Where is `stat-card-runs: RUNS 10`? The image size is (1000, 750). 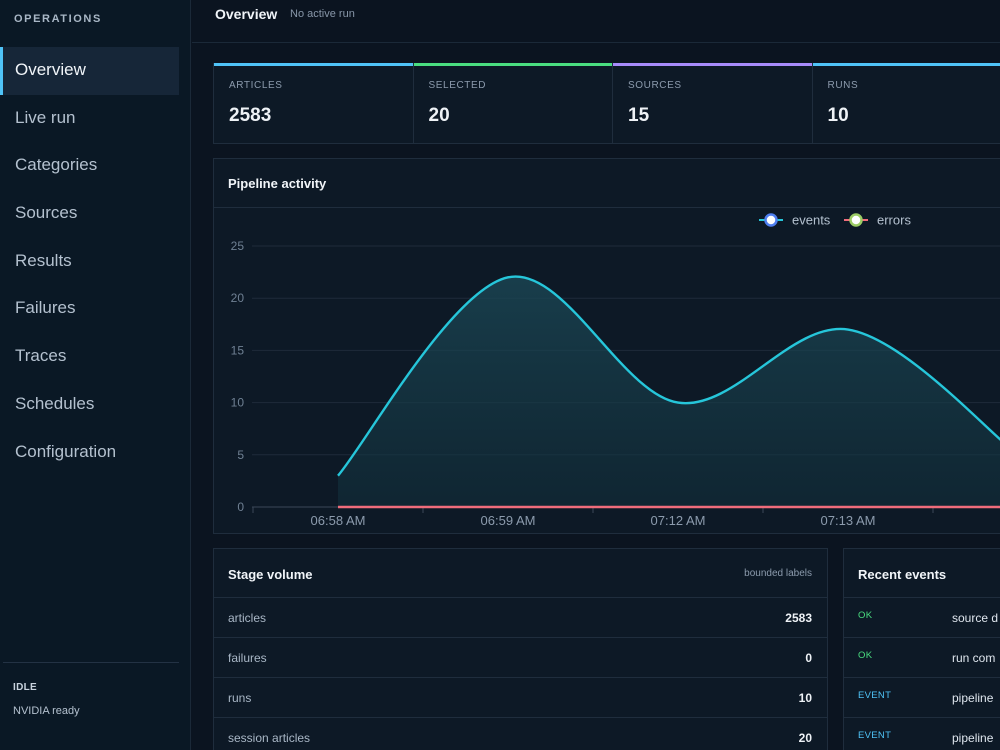 stat-card-runs: RUNS 10 is located at coordinates (906, 103).